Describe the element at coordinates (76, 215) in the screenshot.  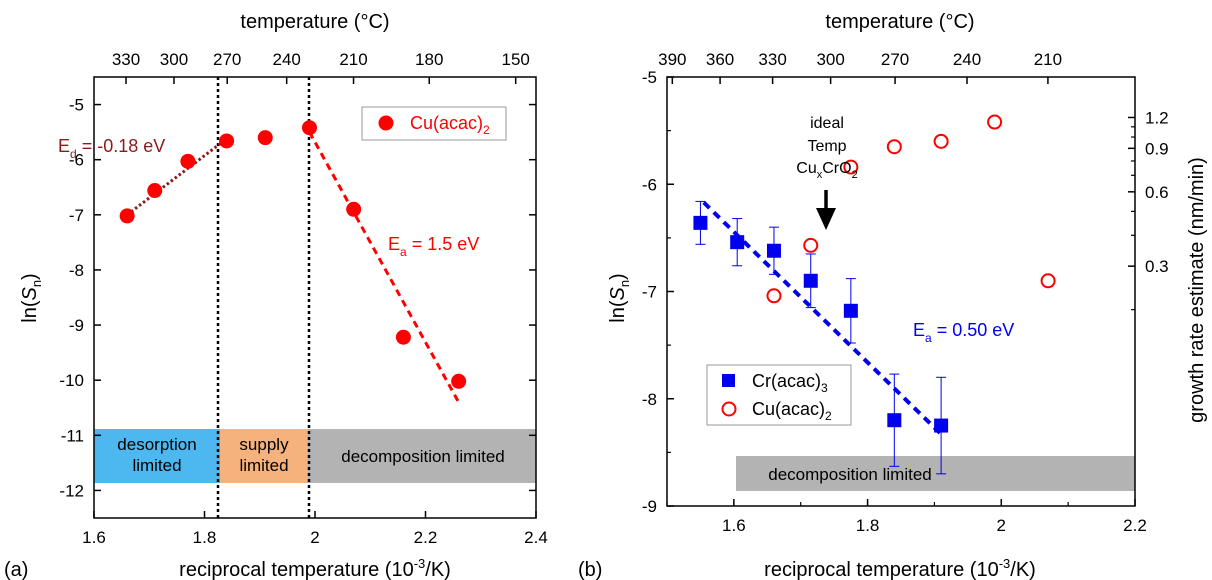
I see `a-ytick-label: -7` at that location.